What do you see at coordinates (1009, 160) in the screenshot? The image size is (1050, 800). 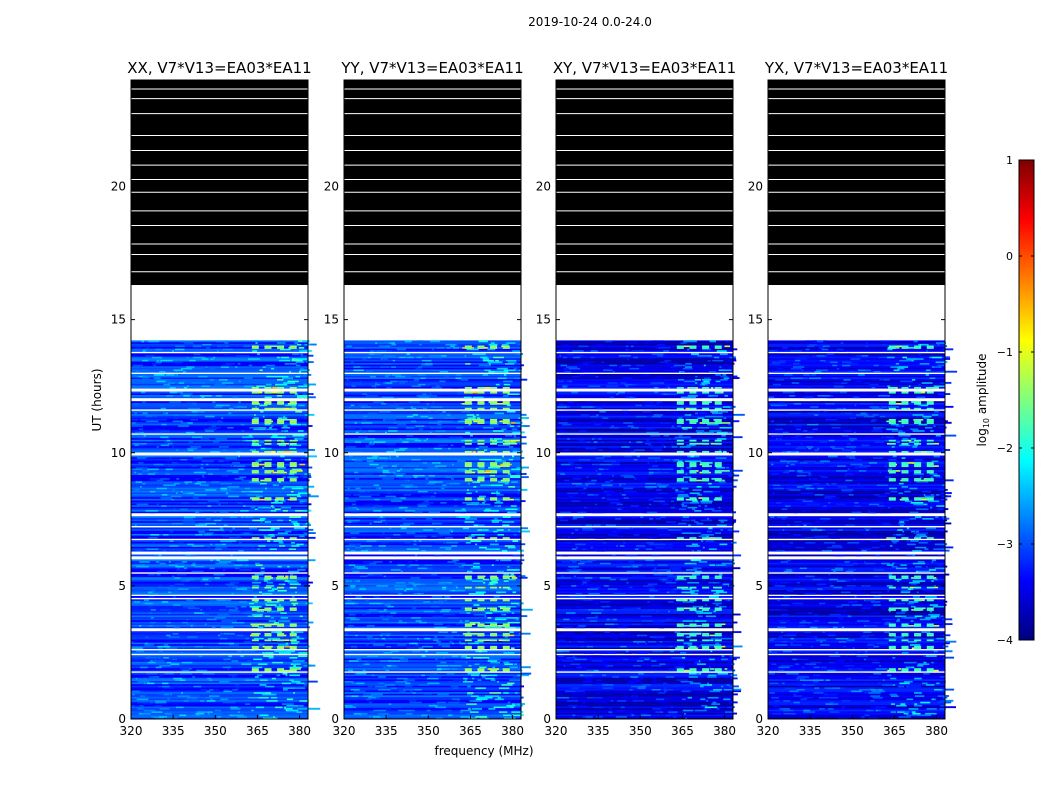 I see `colorbar-tick-label: 1` at bounding box center [1009, 160].